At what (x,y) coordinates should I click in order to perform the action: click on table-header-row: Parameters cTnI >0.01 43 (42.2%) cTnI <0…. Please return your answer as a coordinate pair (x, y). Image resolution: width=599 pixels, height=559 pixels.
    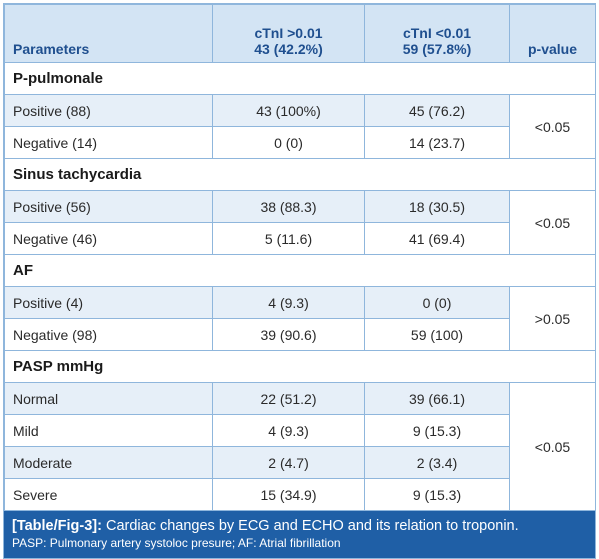
    Looking at the image, I should click on (300, 33).